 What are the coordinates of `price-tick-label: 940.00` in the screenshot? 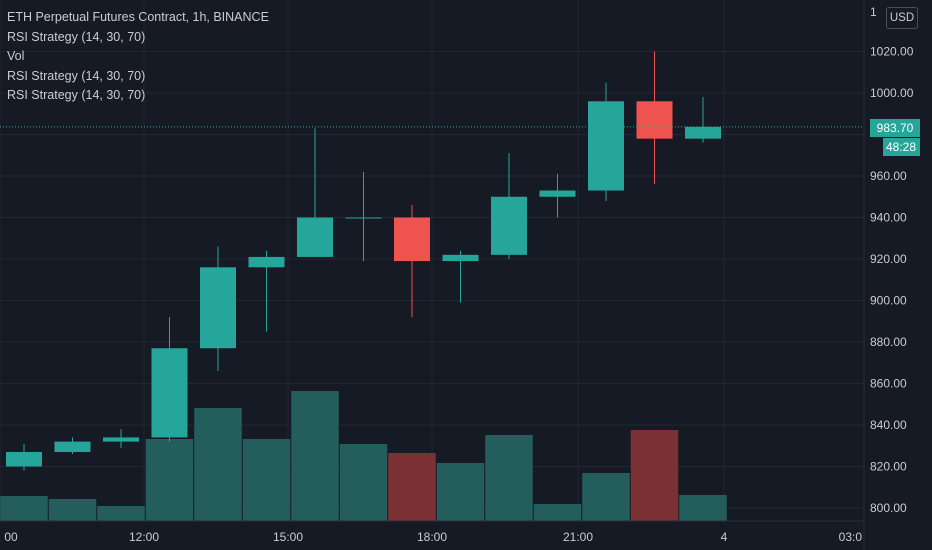 It's located at (888, 218).